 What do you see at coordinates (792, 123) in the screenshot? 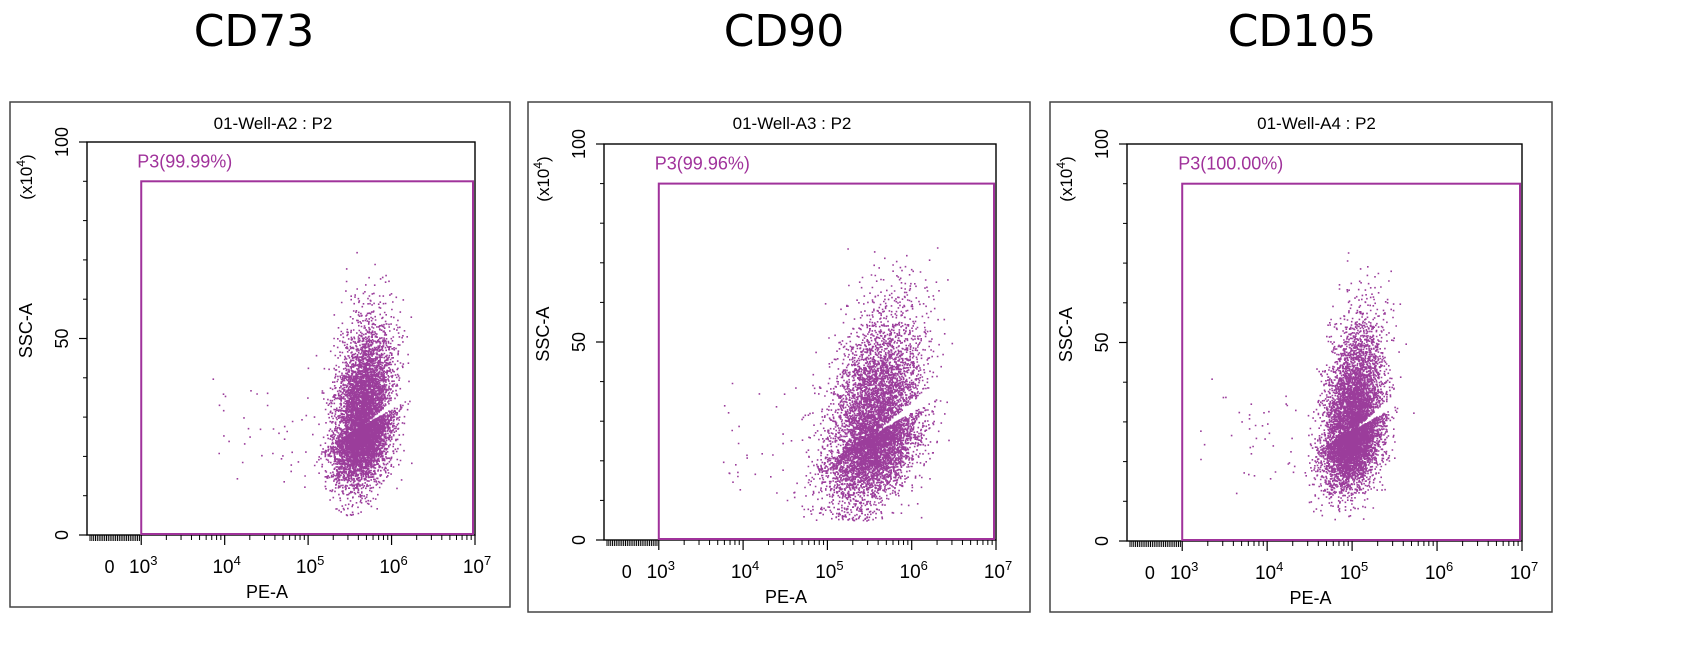
I see `plot-title: 01-Well-A3 : P2` at bounding box center [792, 123].